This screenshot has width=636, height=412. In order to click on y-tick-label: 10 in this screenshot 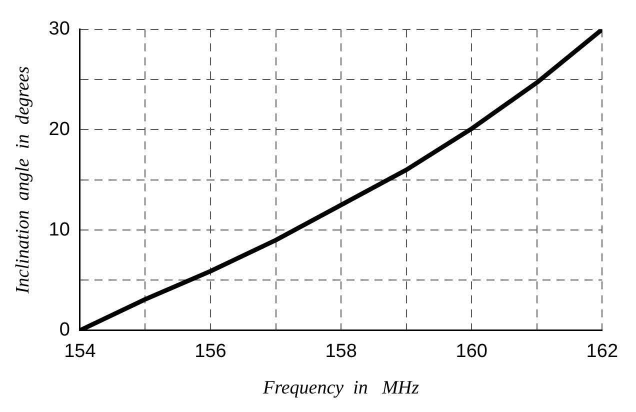, I will do `click(59, 229)`.